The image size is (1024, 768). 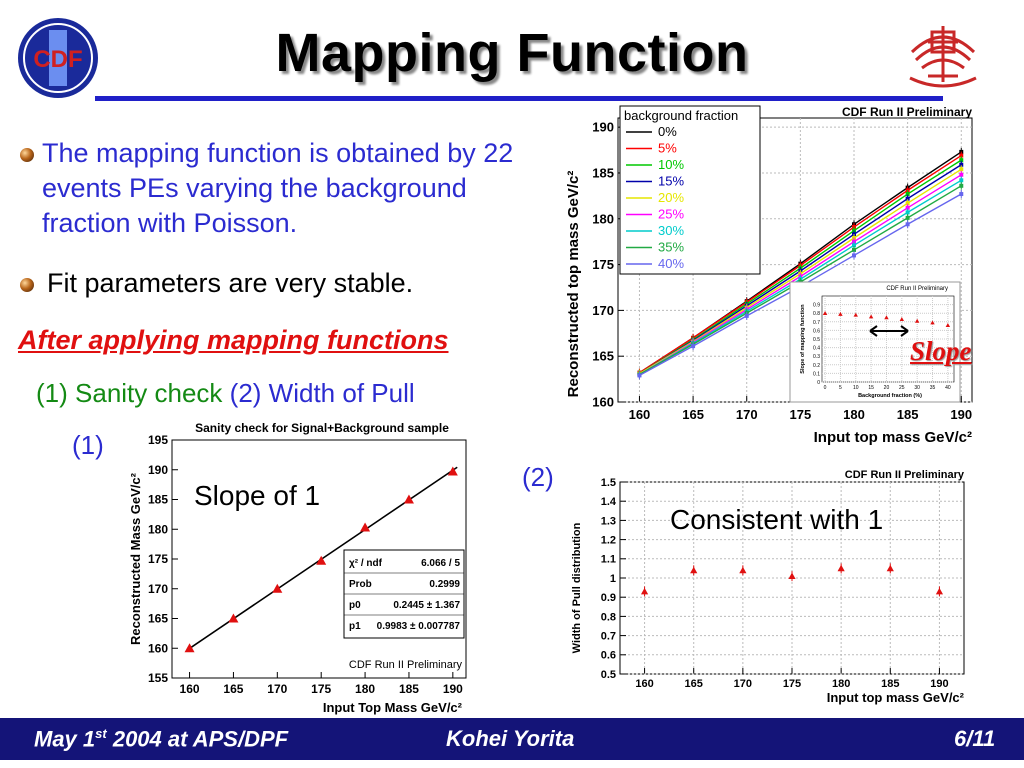 What do you see at coordinates (961, 414) in the screenshot?
I see `x-tick-label: 190` at bounding box center [961, 414].